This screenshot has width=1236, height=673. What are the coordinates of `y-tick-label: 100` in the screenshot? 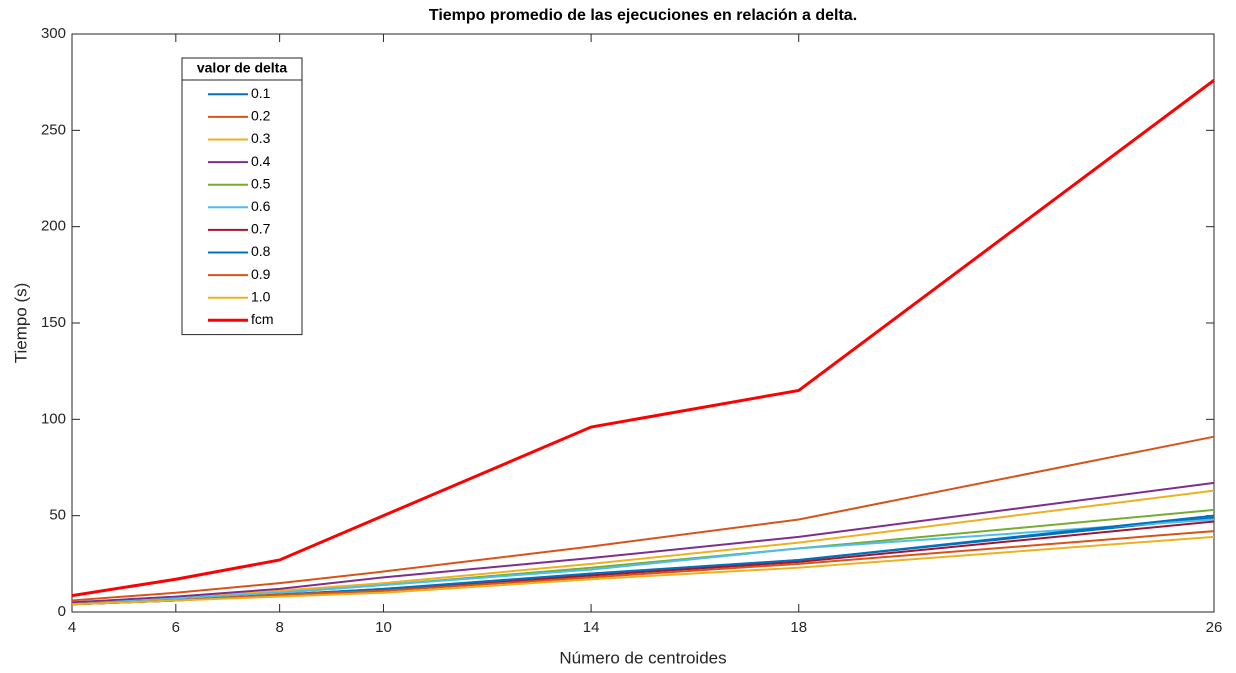 It's located at (53, 418).